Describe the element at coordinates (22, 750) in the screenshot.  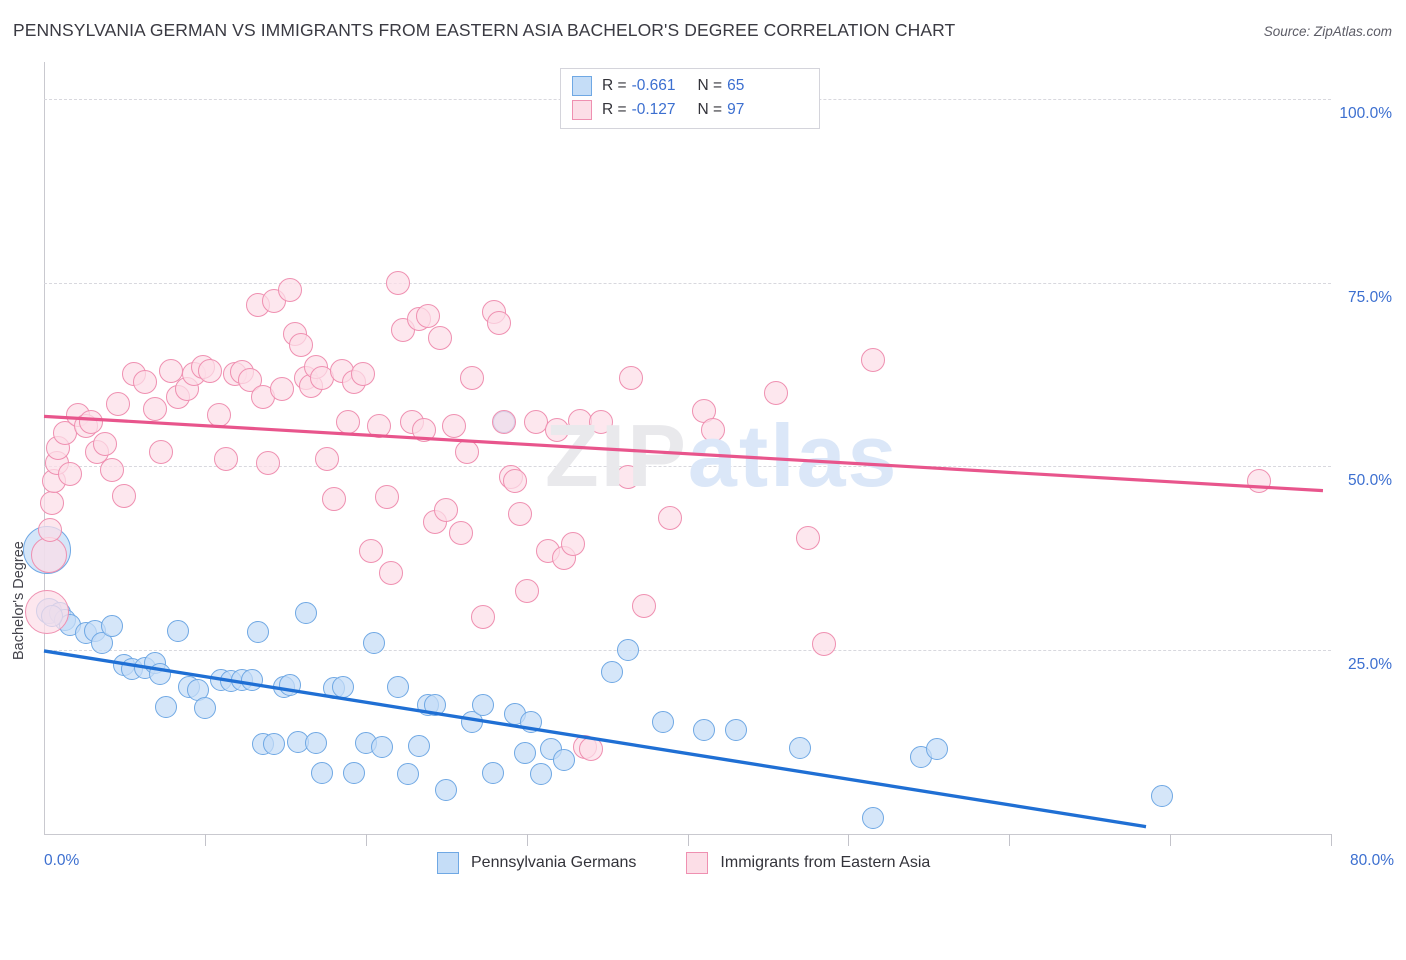
I see `y-axis-title: Bachelor's Degree` at that location.